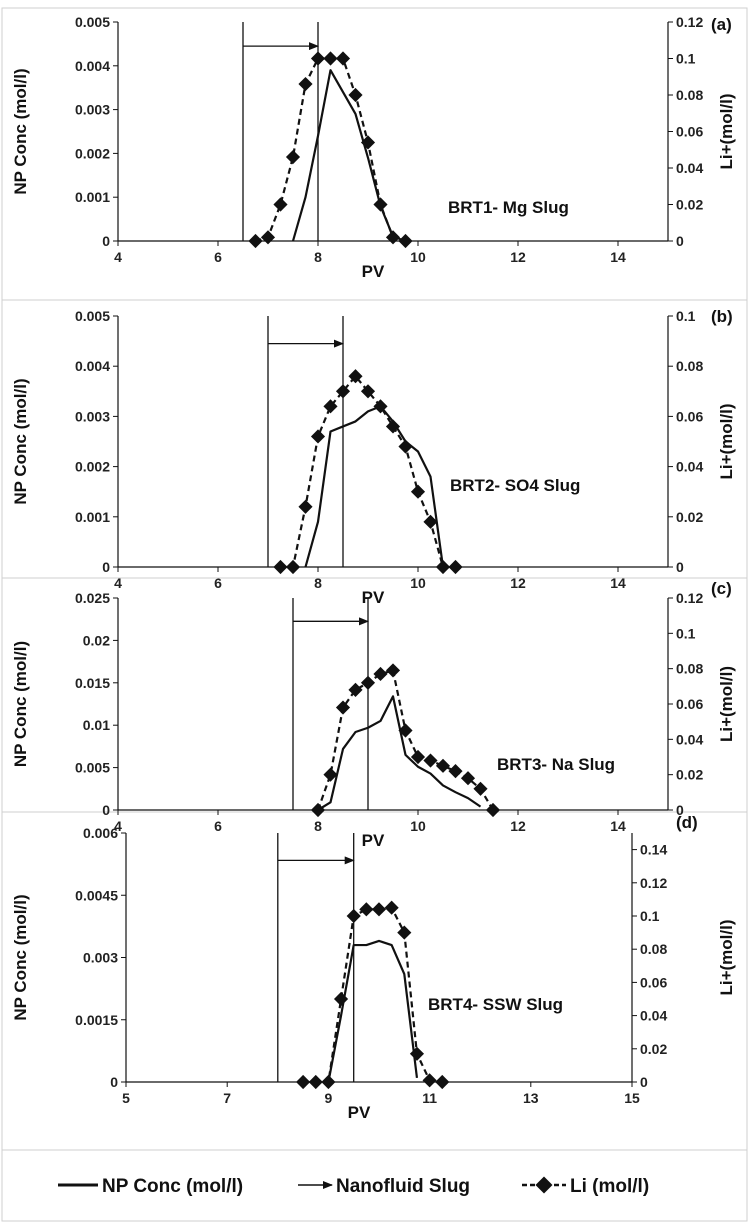  What do you see at coordinates (92, 66) in the screenshot?
I see `y-tick-label: 0.004` at bounding box center [92, 66].